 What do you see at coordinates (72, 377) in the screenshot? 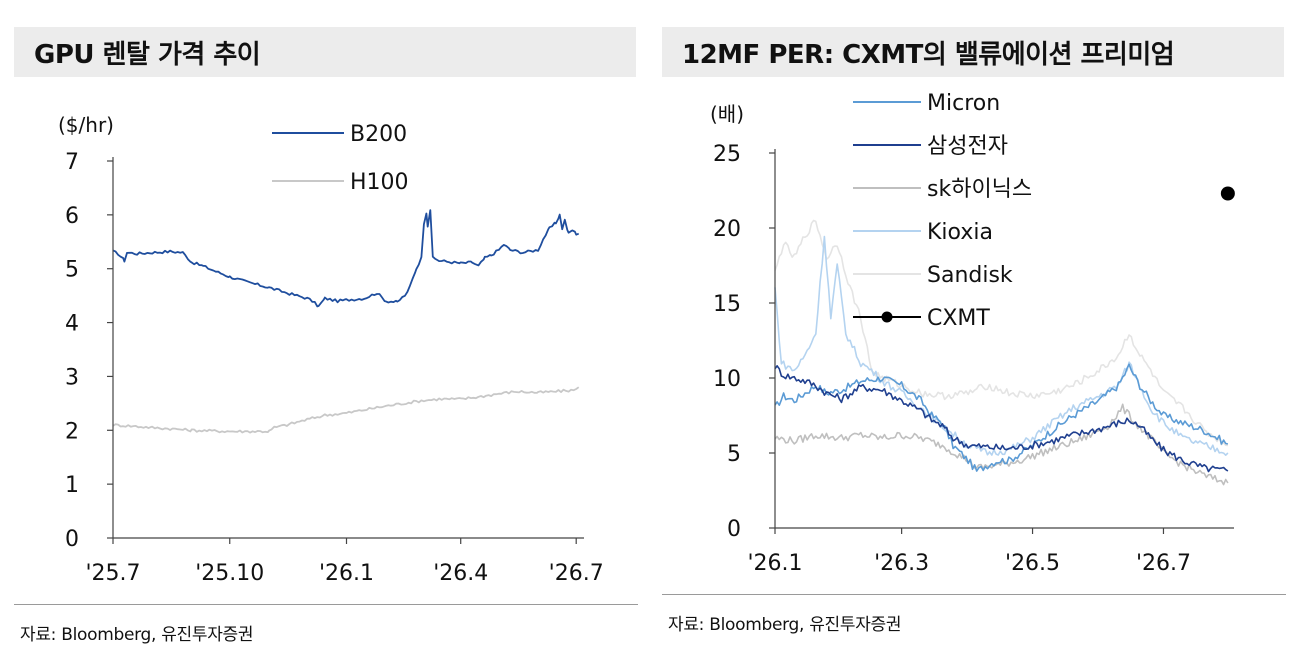
I see `y-tick-label: 3` at bounding box center [72, 377].